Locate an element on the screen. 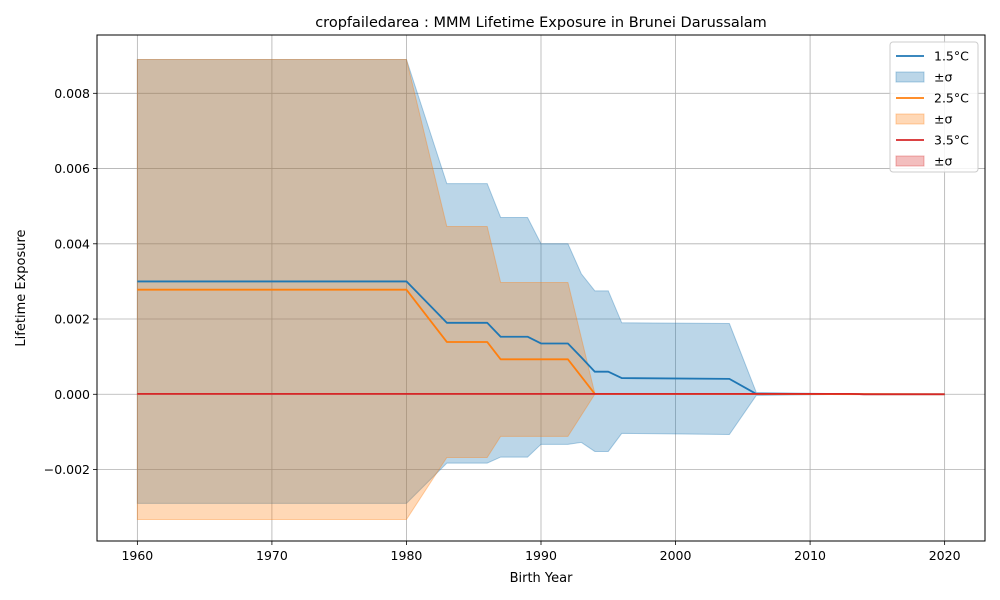  y-tick-label: 0.000 is located at coordinates (72, 394).